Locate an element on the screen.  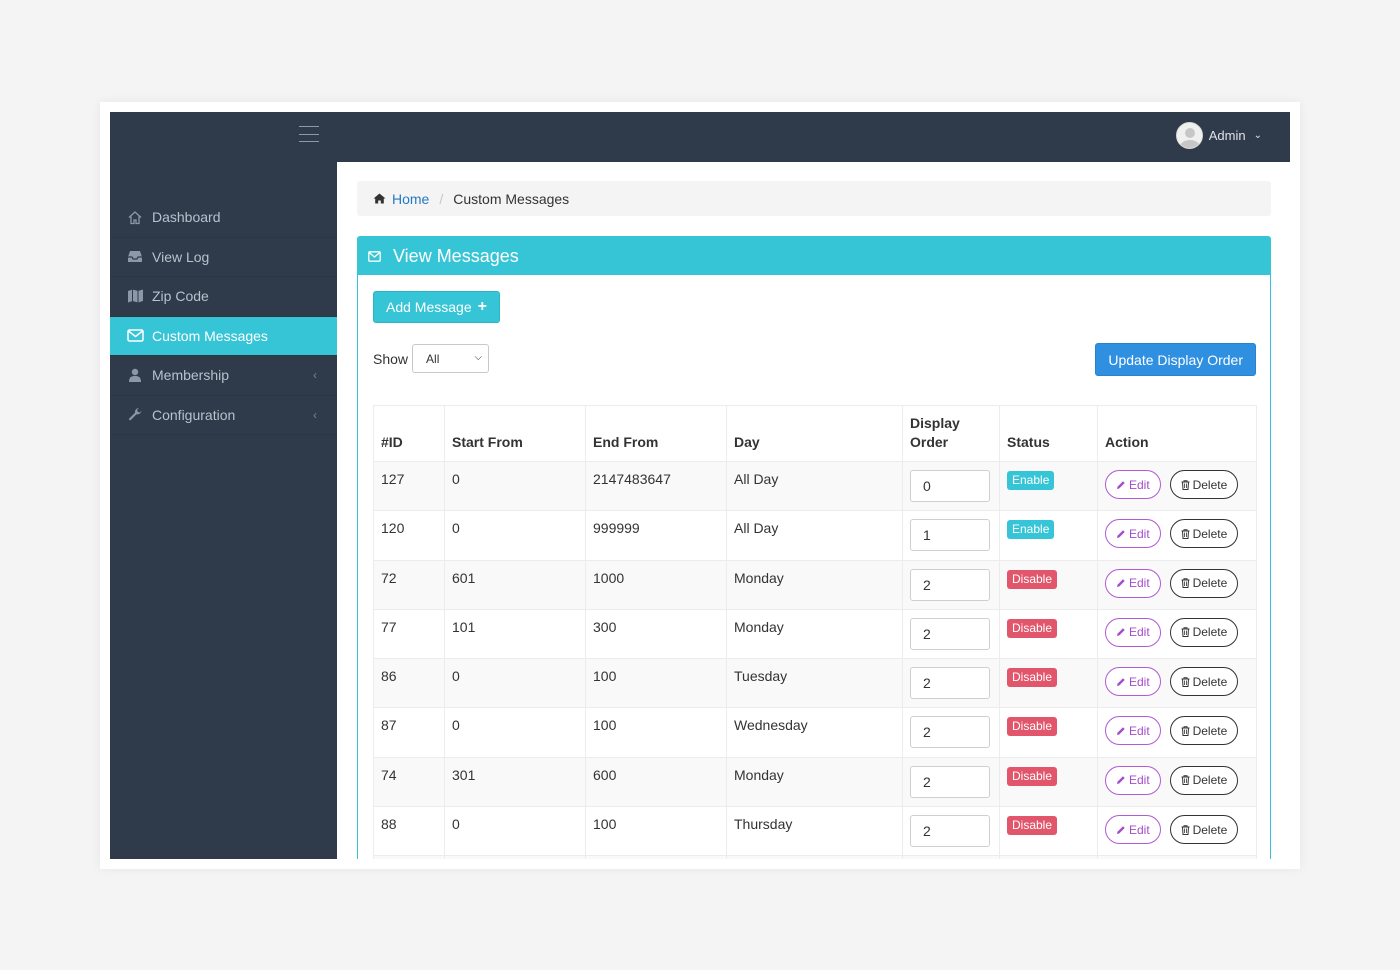
cell-status: Enable is located at coordinates (1048, 486).